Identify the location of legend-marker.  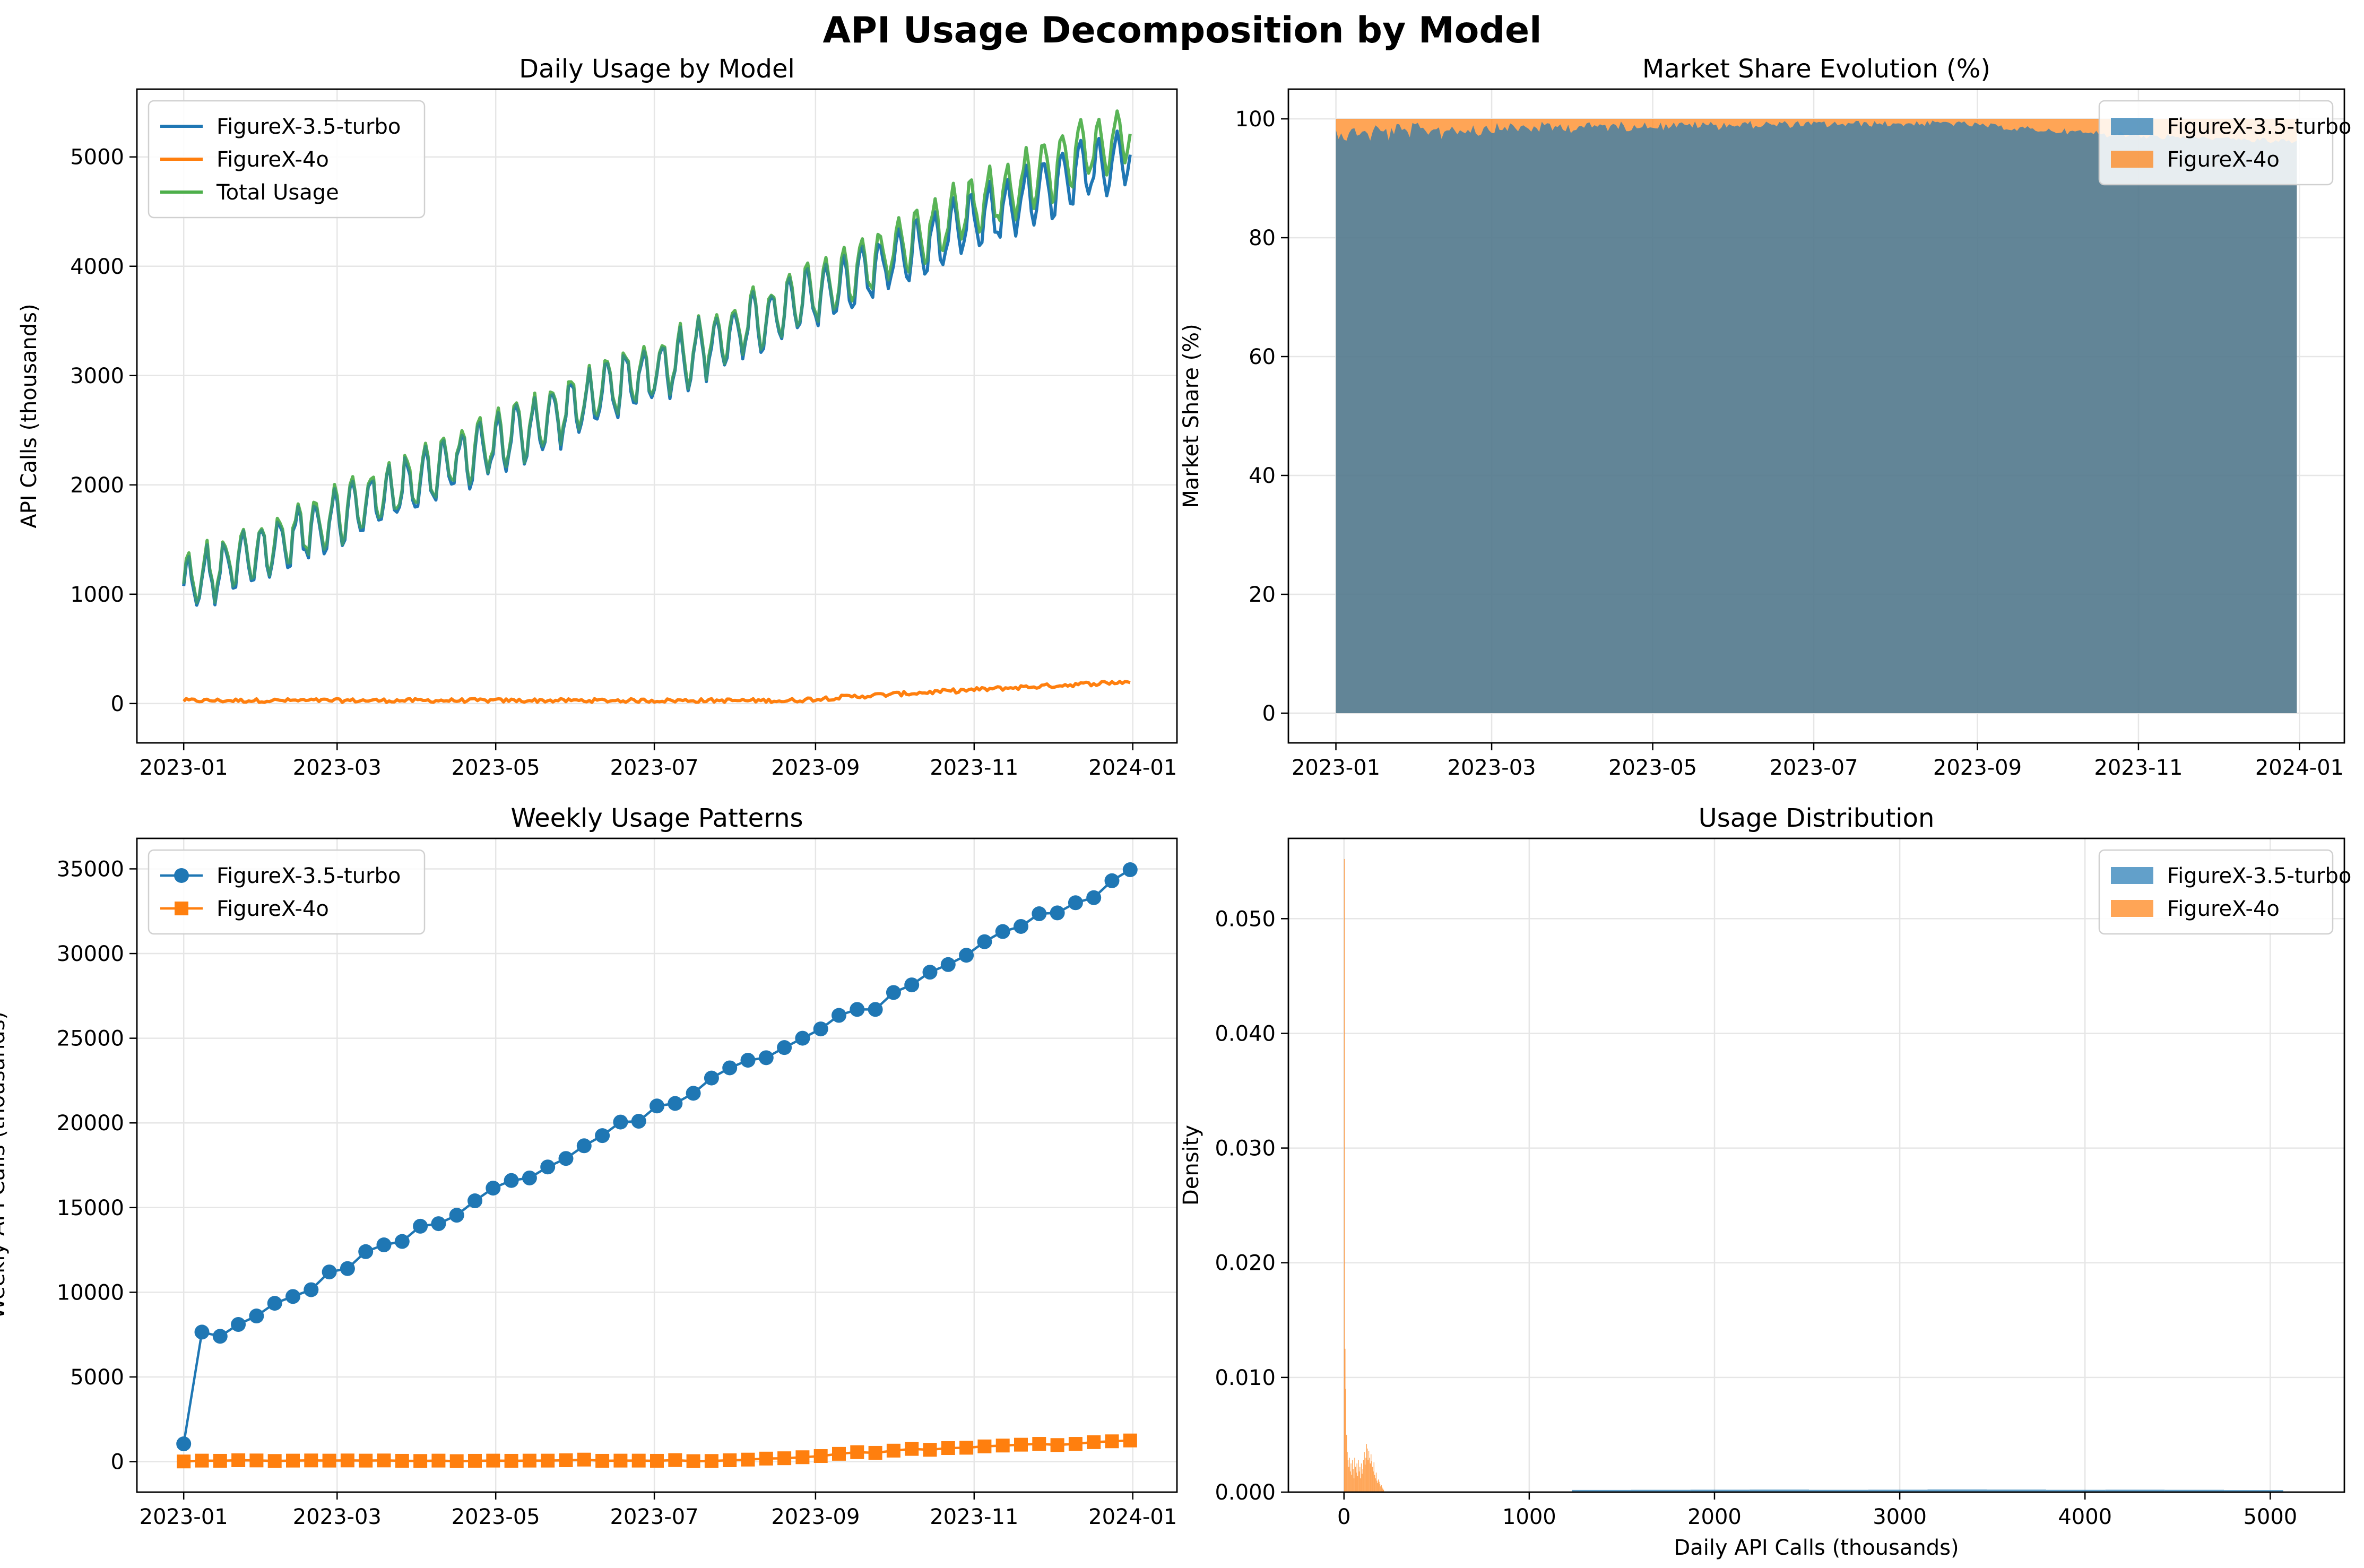
(182, 908).